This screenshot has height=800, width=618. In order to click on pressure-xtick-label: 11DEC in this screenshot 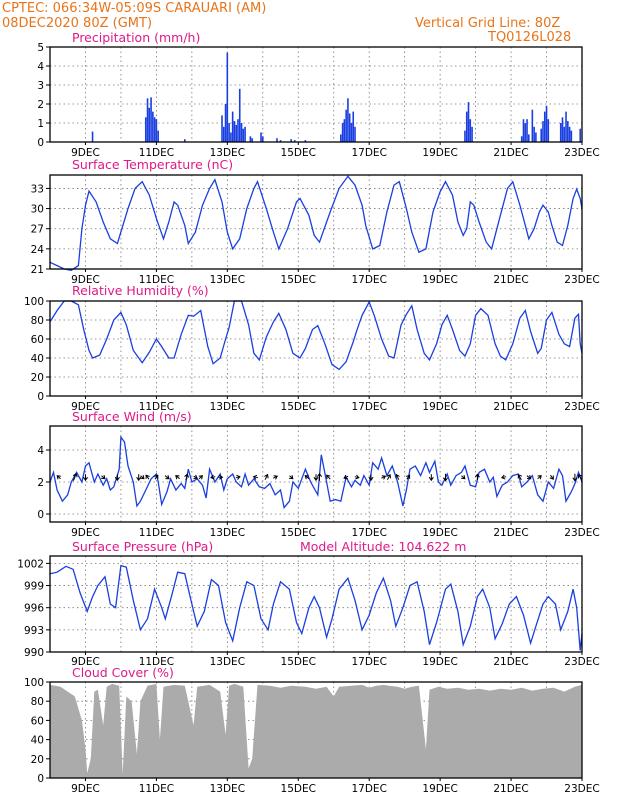, I will do `click(156, 662)`.